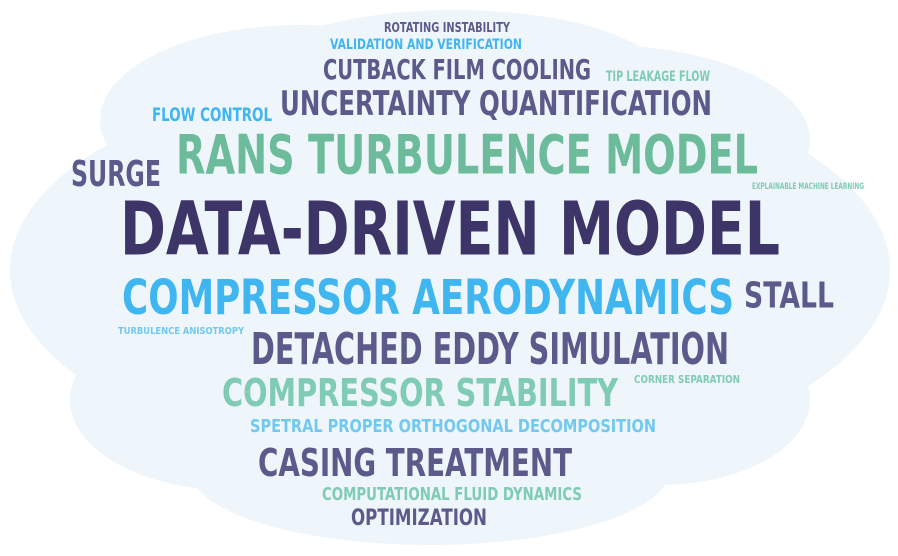 This screenshot has height=556, width=898. What do you see at coordinates (428, 298) in the screenshot?
I see `word-compressor-aerodynamics: COMPRESSOR AERODYNAMICS` at bounding box center [428, 298].